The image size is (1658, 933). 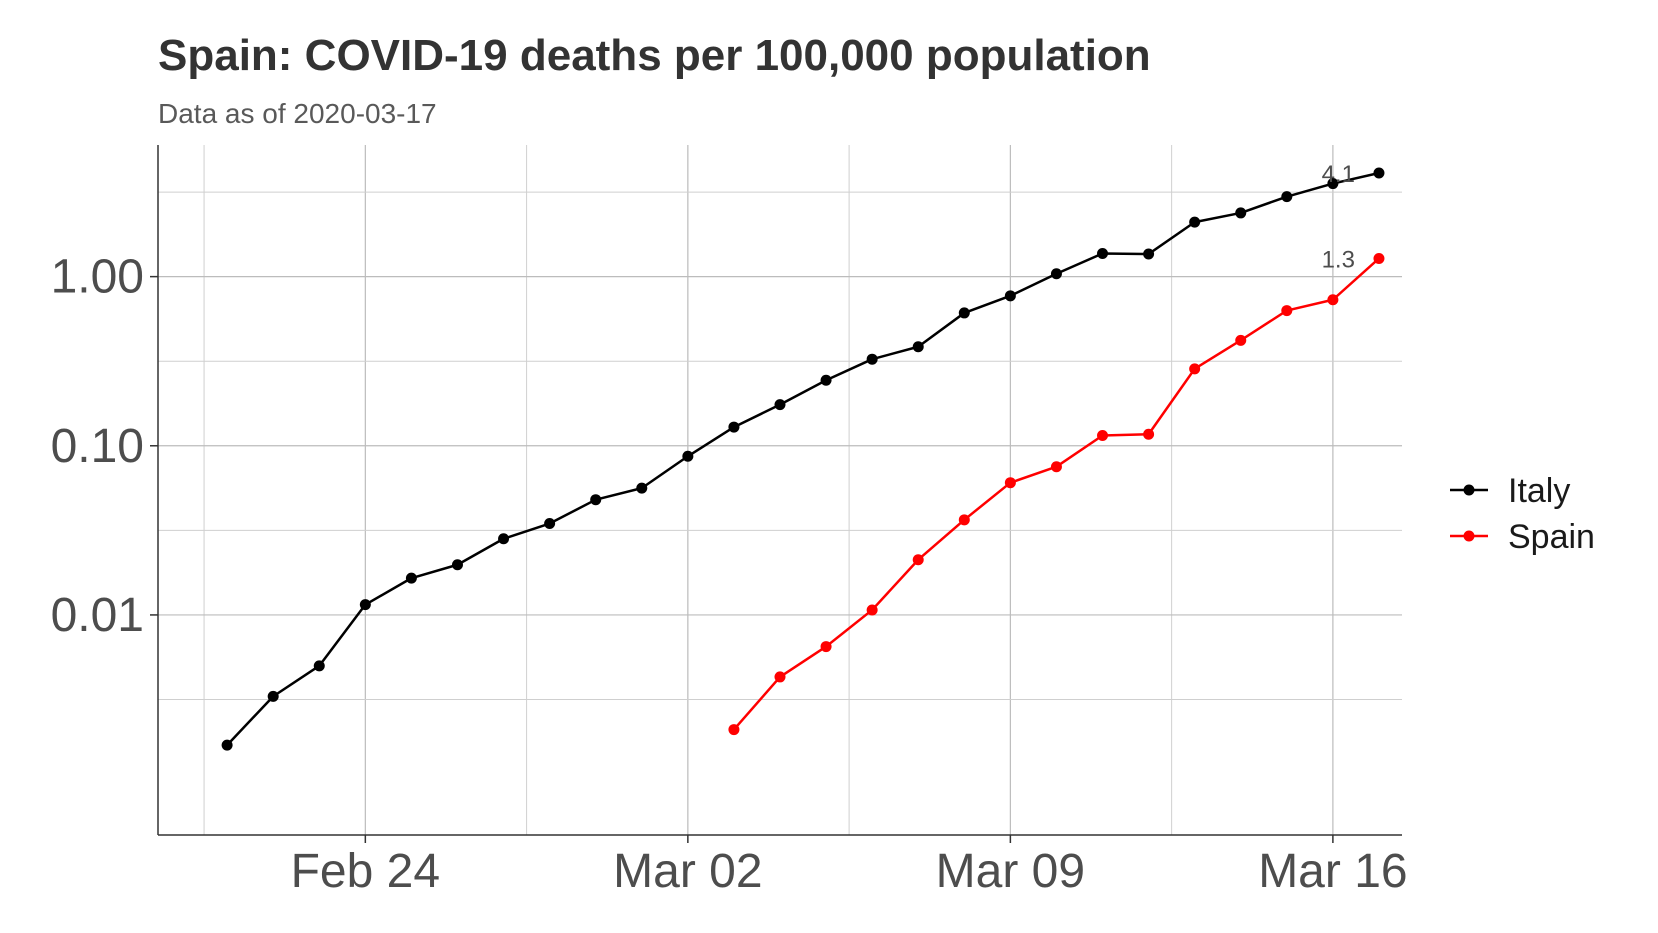 What do you see at coordinates (97, 446) in the screenshot?
I see `y-tick-label: 0.10` at bounding box center [97, 446].